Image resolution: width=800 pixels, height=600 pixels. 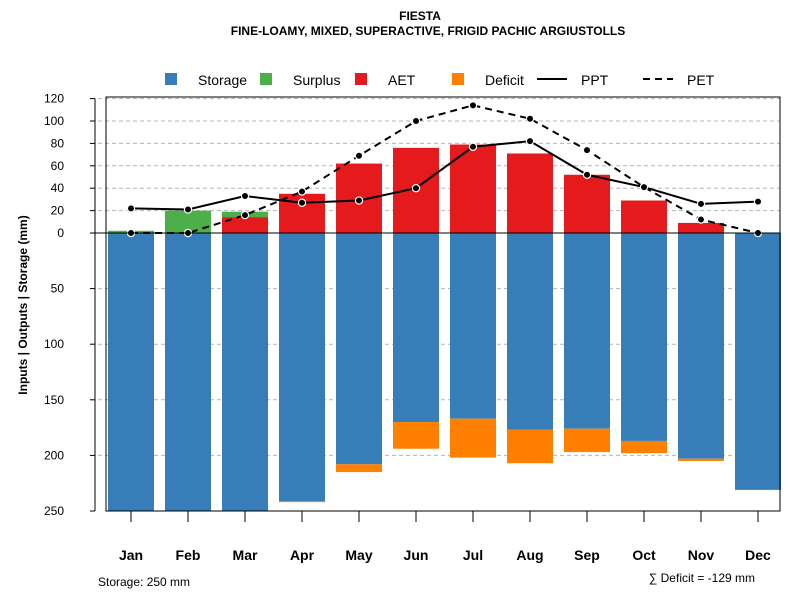 I want to click on aet-bar-mar, so click(x=245, y=225).